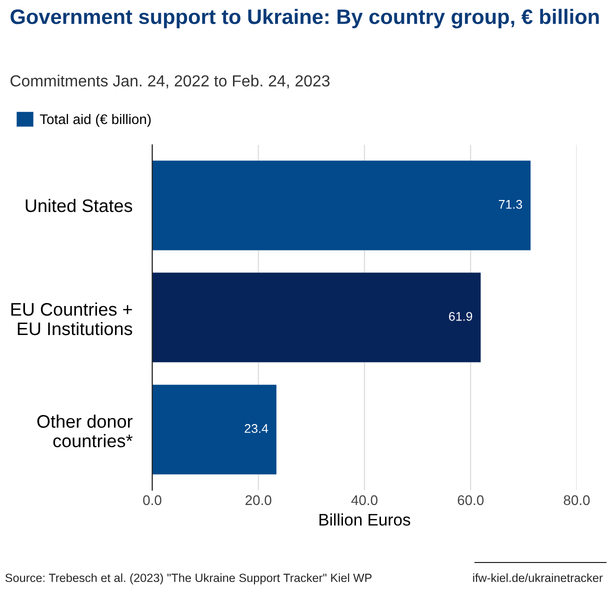  I want to click on y-tick-label: United States, so click(79, 205).